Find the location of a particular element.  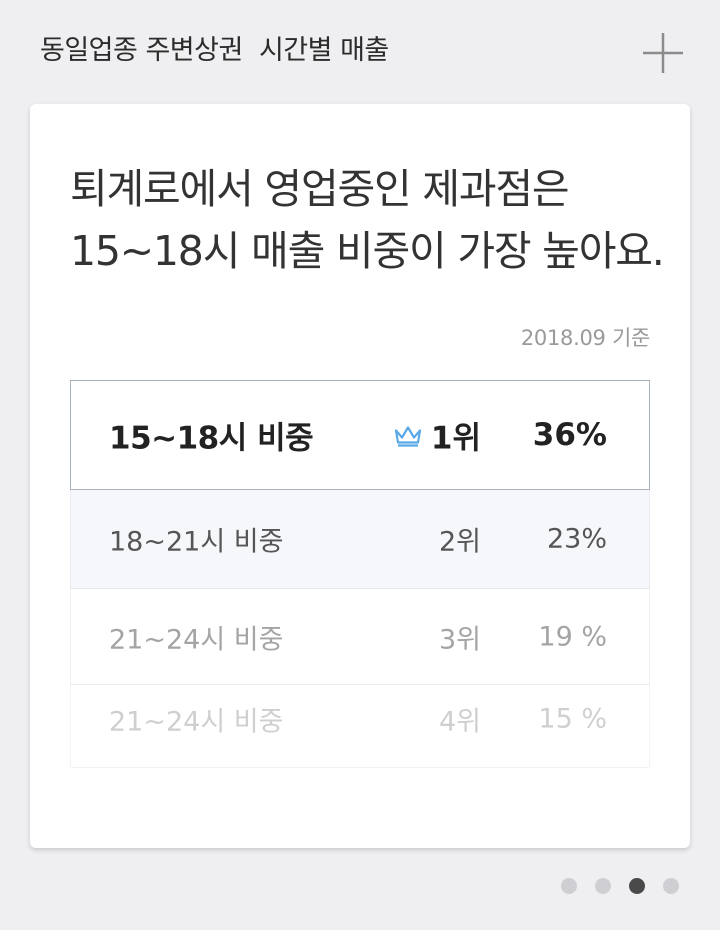

rank-value: 1위 is located at coordinates (455, 438).